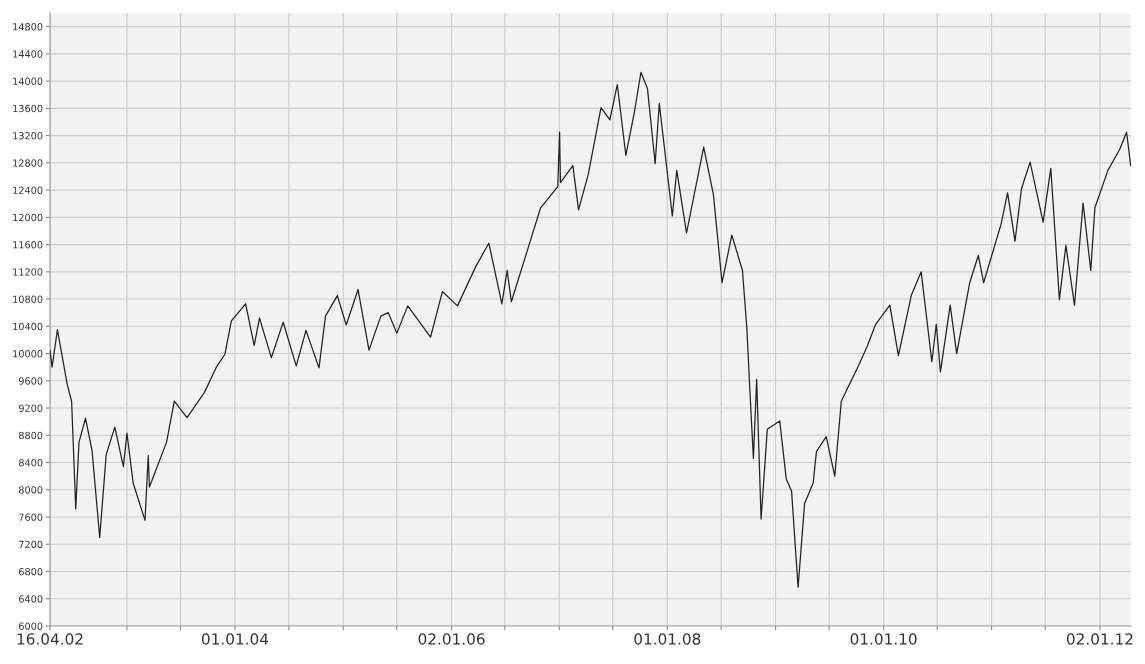 This screenshot has height=664, width=1145. What do you see at coordinates (30, 381) in the screenshot?
I see `y-tick-label: 9600` at bounding box center [30, 381].